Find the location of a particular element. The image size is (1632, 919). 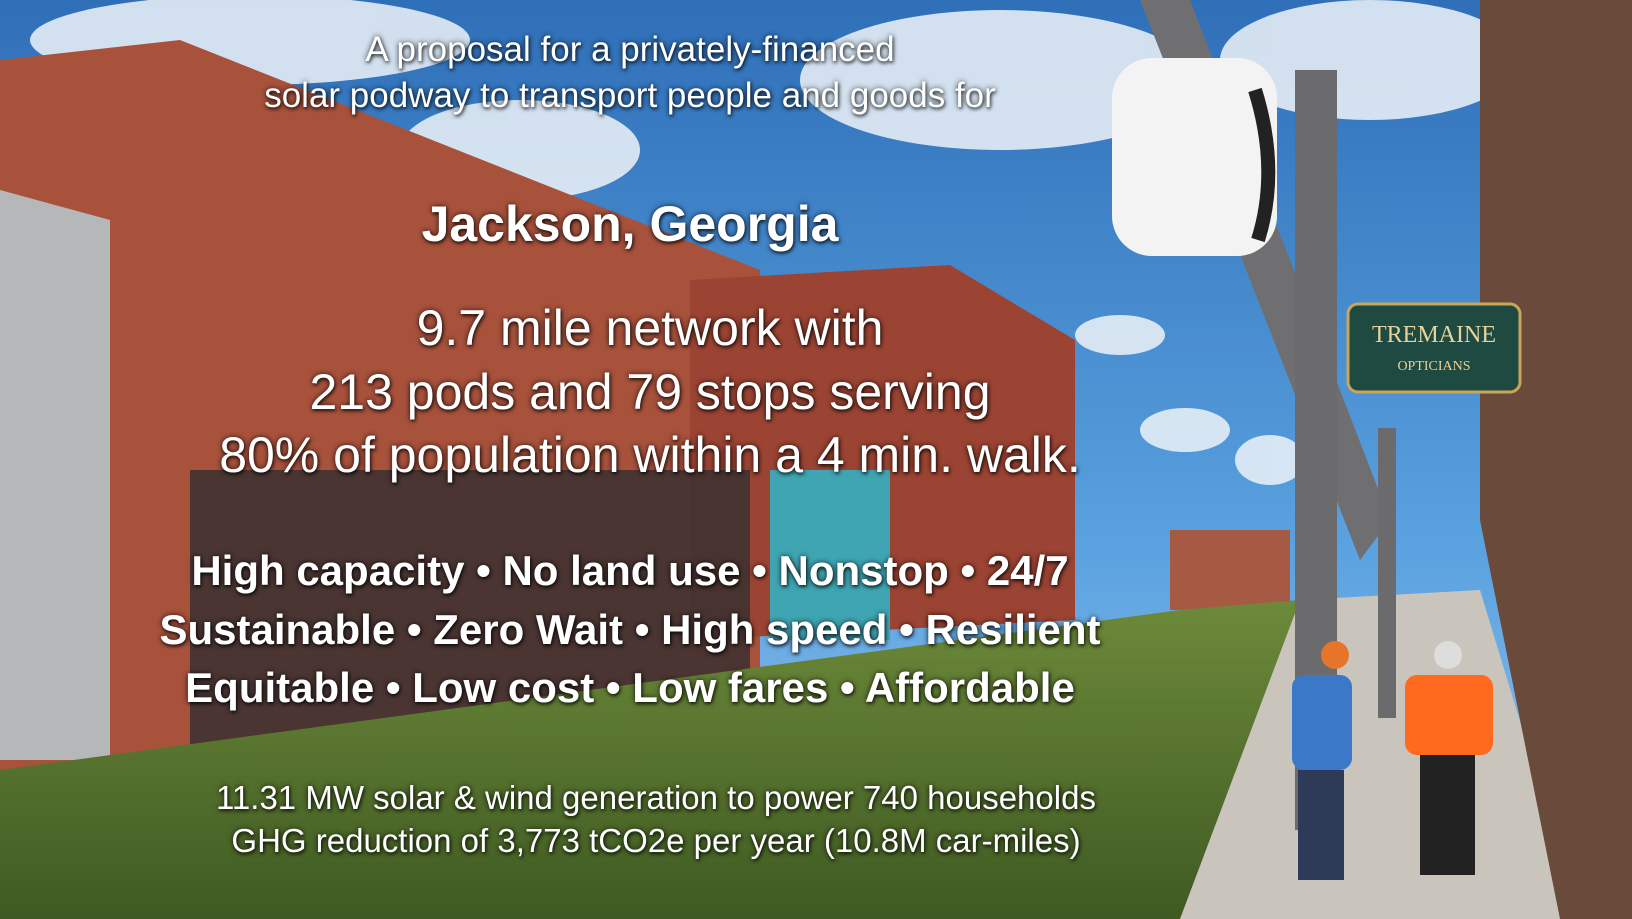

pod-window is located at coordinates (1262, 165).